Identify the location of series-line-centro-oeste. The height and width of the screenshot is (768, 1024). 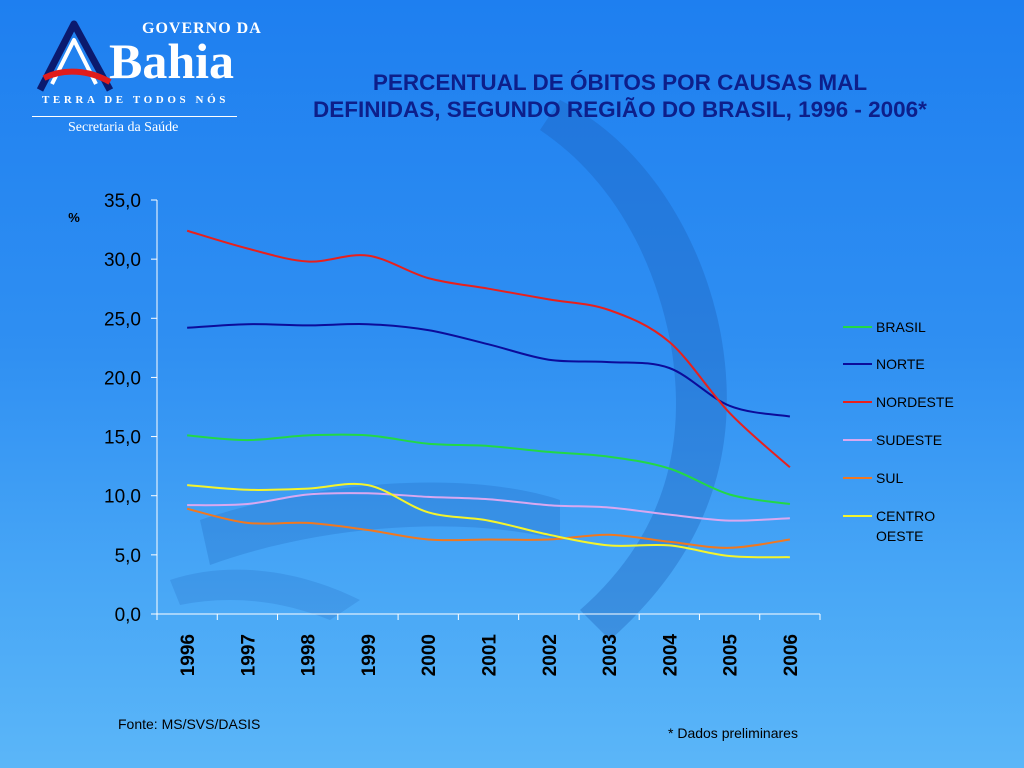
(488, 520).